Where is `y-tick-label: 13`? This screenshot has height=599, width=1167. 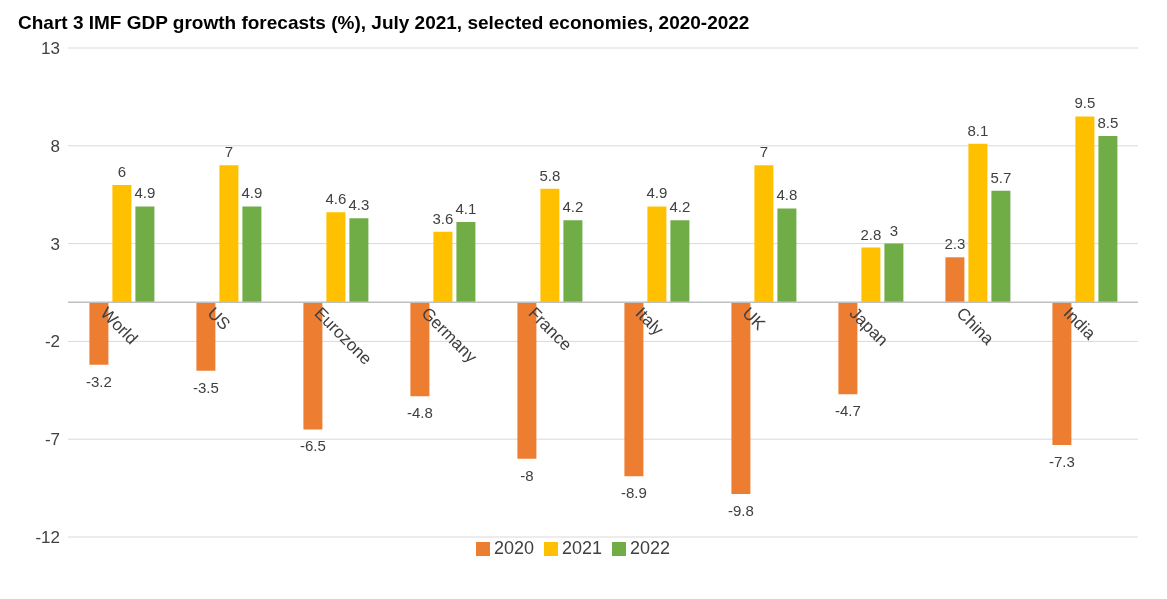
y-tick-label: 13 is located at coordinates (50, 49).